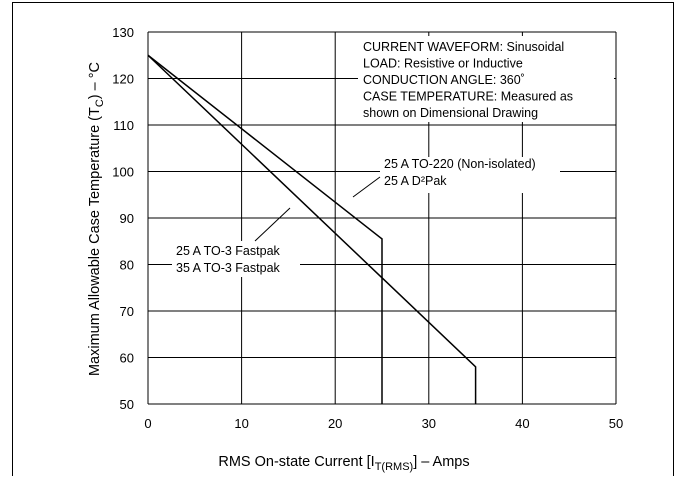  I want to click on x-tick-label: 30, so click(429, 423).